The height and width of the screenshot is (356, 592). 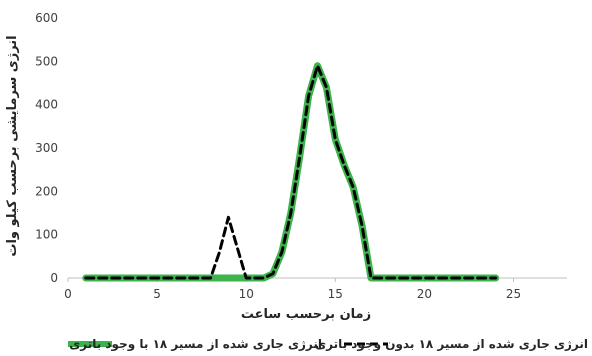 I want to click on y-tick-label: 200, so click(x=46, y=191).